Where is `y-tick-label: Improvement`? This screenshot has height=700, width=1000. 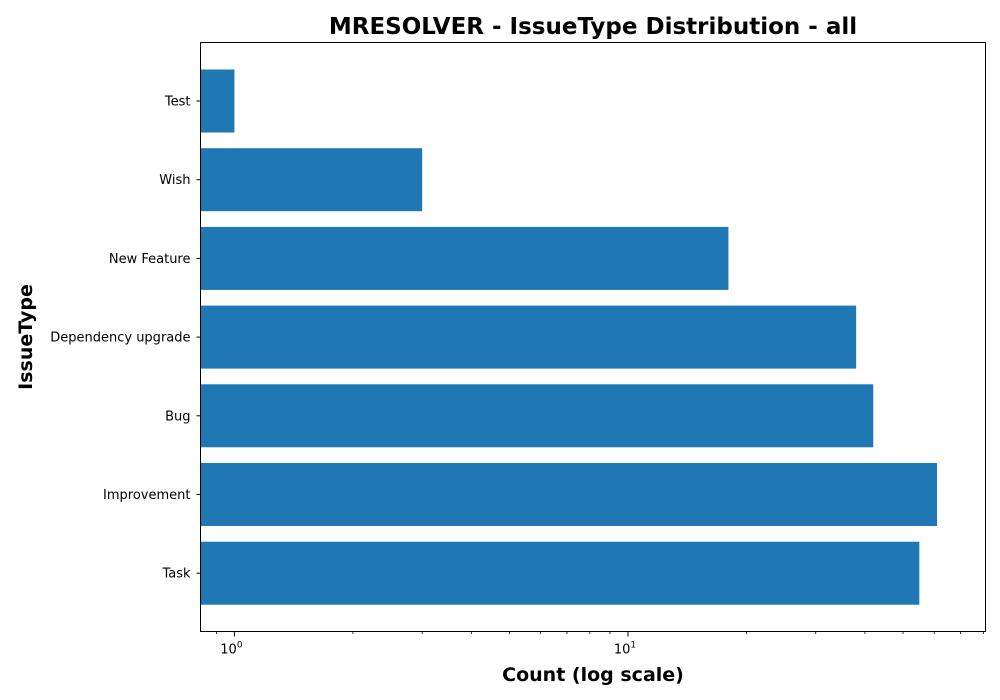 y-tick-label: Improvement is located at coordinates (146, 495).